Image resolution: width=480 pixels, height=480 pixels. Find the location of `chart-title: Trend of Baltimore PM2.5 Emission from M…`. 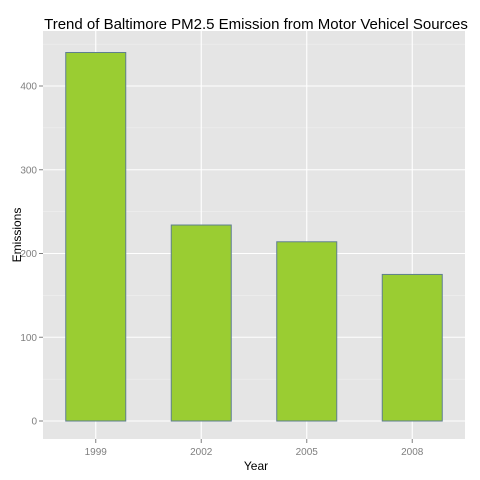

chart-title: Trend of Baltimore PM2.5 Emission from M… is located at coordinates (256, 24).